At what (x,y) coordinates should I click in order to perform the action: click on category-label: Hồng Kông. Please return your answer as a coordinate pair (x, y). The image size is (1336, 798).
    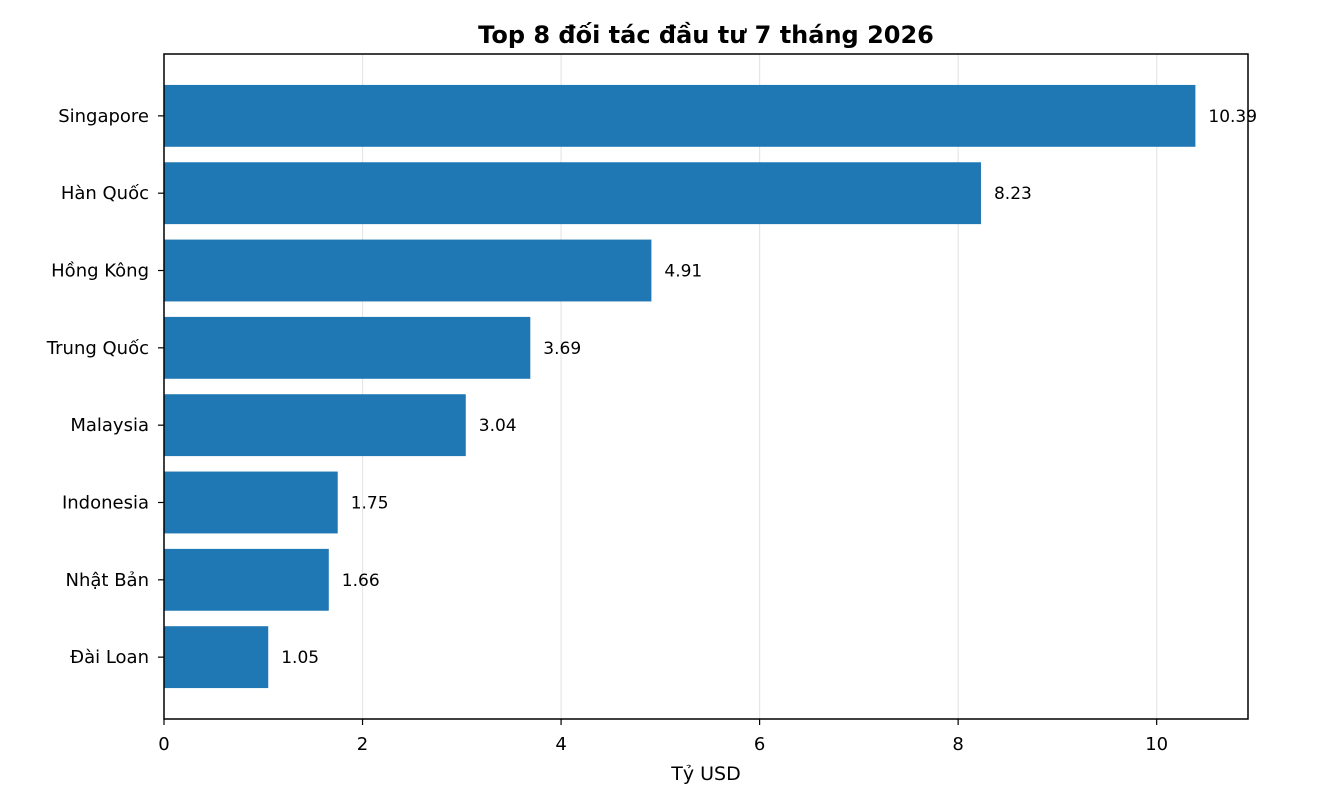
    Looking at the image, I should click on (100, 271).